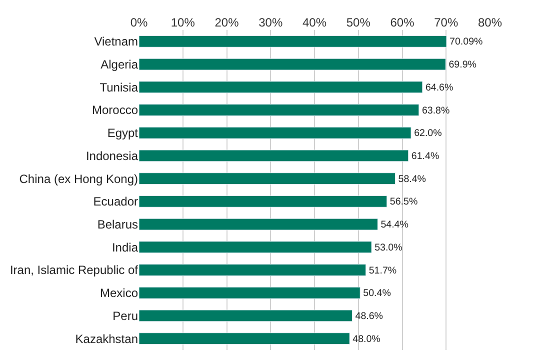 This screenshot has height=360, width=540. Describe the element at coordinates (394, 225) in the screenshot. I see `data-label: 54.4%` at that location.